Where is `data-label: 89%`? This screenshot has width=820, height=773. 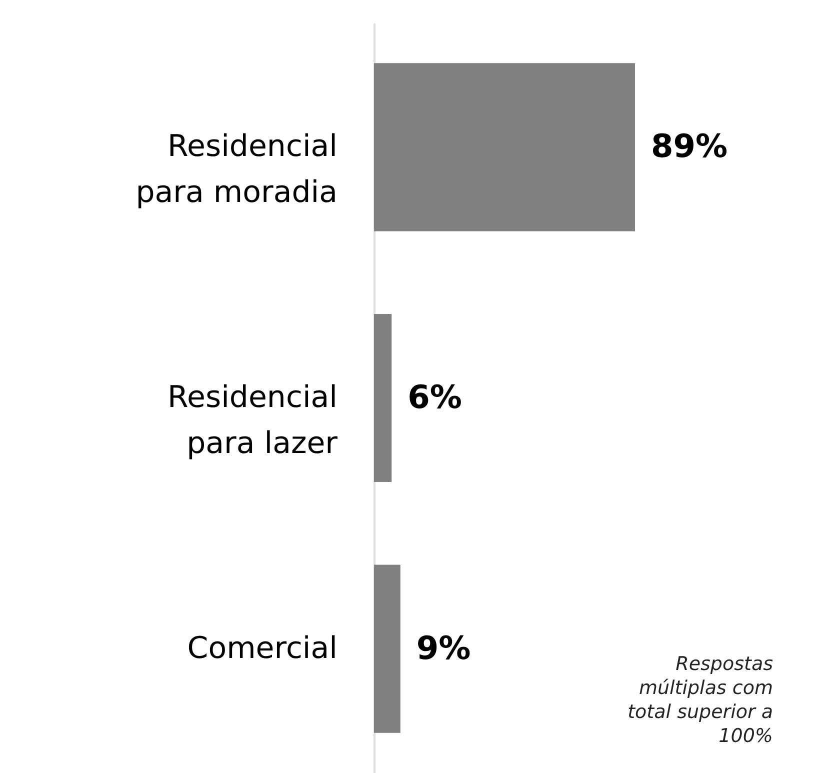
data-label: 89% is located at coordinates (689, 146).